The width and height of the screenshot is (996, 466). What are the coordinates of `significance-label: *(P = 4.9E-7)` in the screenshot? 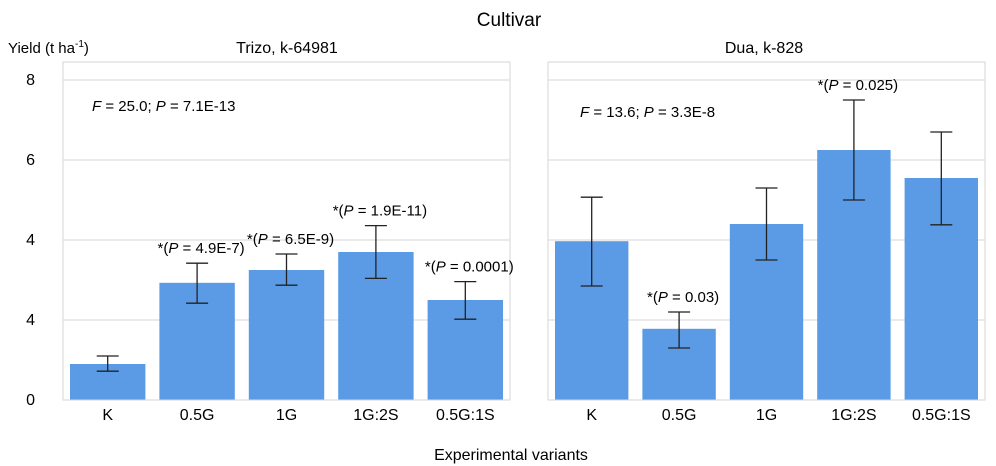 It's located at (201, 248).